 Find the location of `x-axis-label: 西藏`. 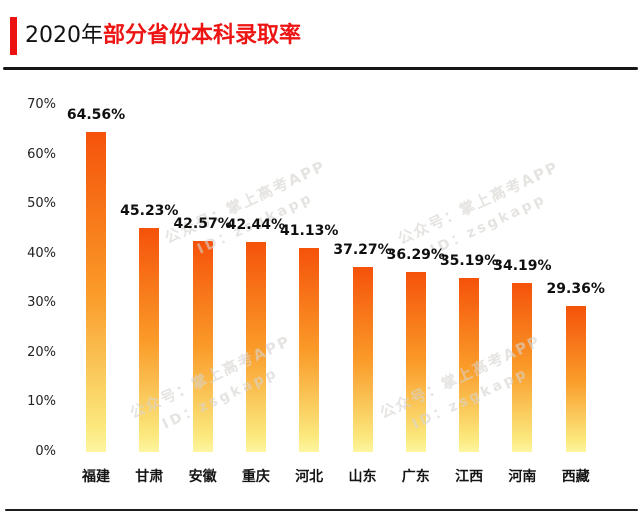

x-axis-label: 西藏 is located at coordinates (575, 477).